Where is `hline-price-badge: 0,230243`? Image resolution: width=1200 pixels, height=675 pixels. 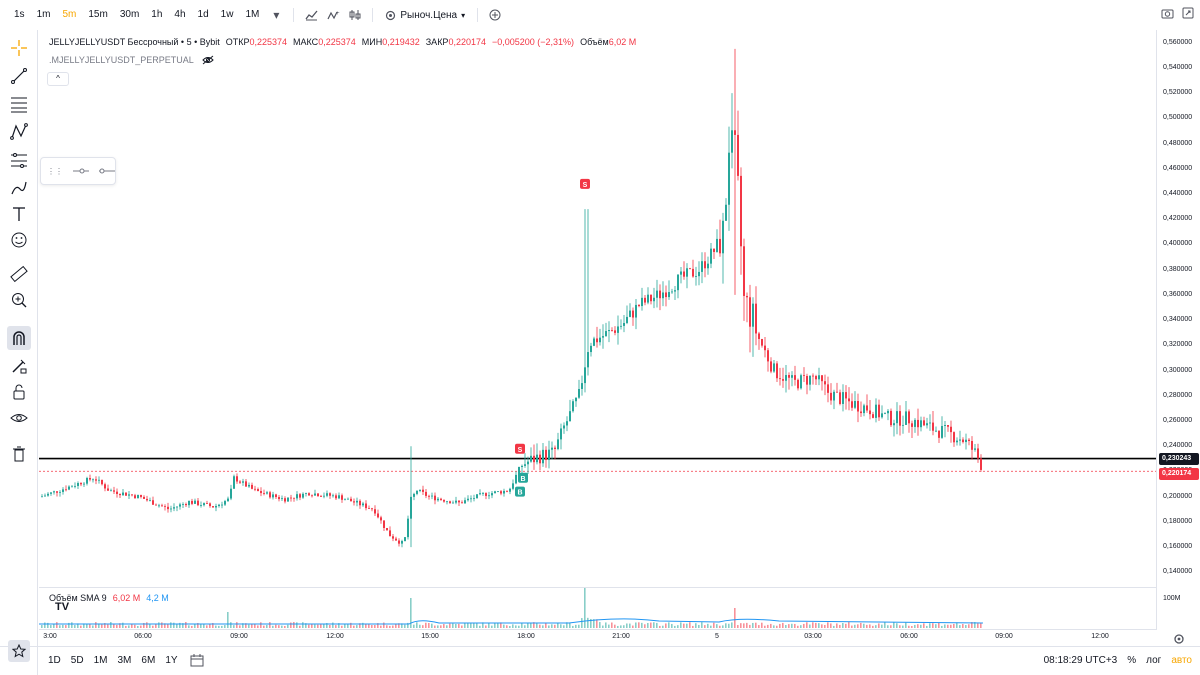
hline-price-badge: 0,230243 is located at coordinates (1179, 458).